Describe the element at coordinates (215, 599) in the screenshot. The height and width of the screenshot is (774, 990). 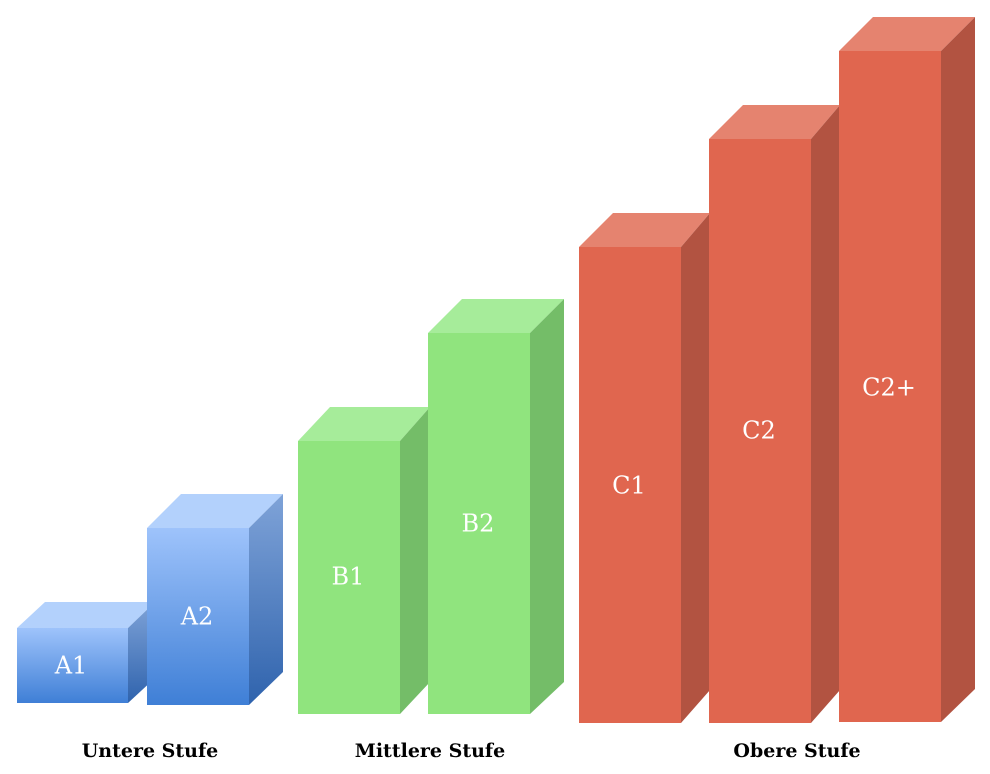
I see `block-a2` at that location.